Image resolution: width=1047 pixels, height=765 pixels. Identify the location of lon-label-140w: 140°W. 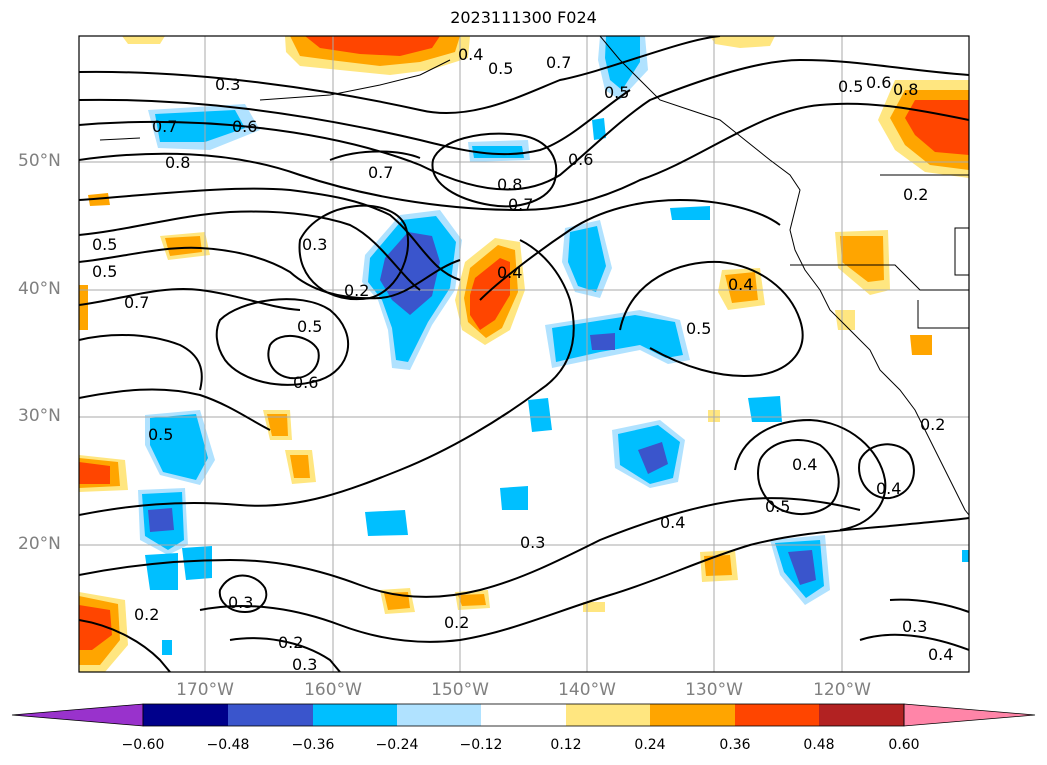
(587, 690).